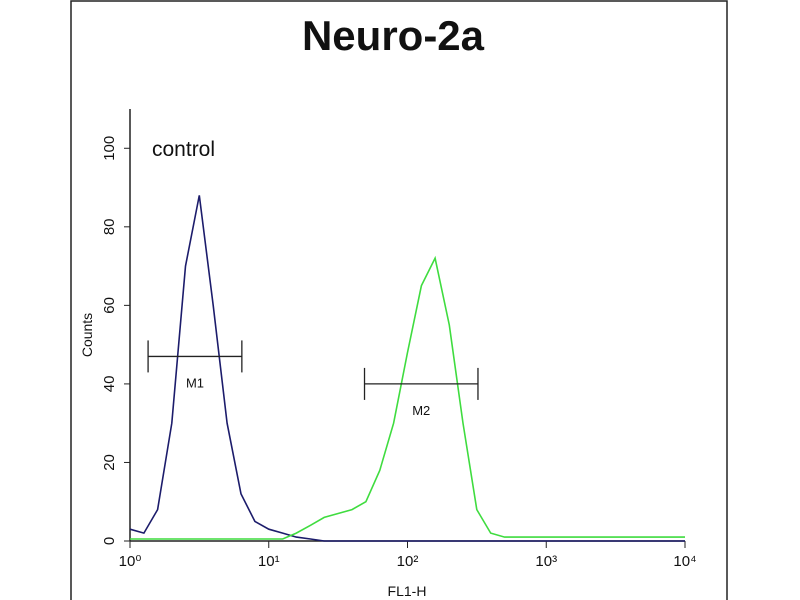 This screenshot has width=800, height=600. I want to click on y-tick-label: 60, so click(109, 305).